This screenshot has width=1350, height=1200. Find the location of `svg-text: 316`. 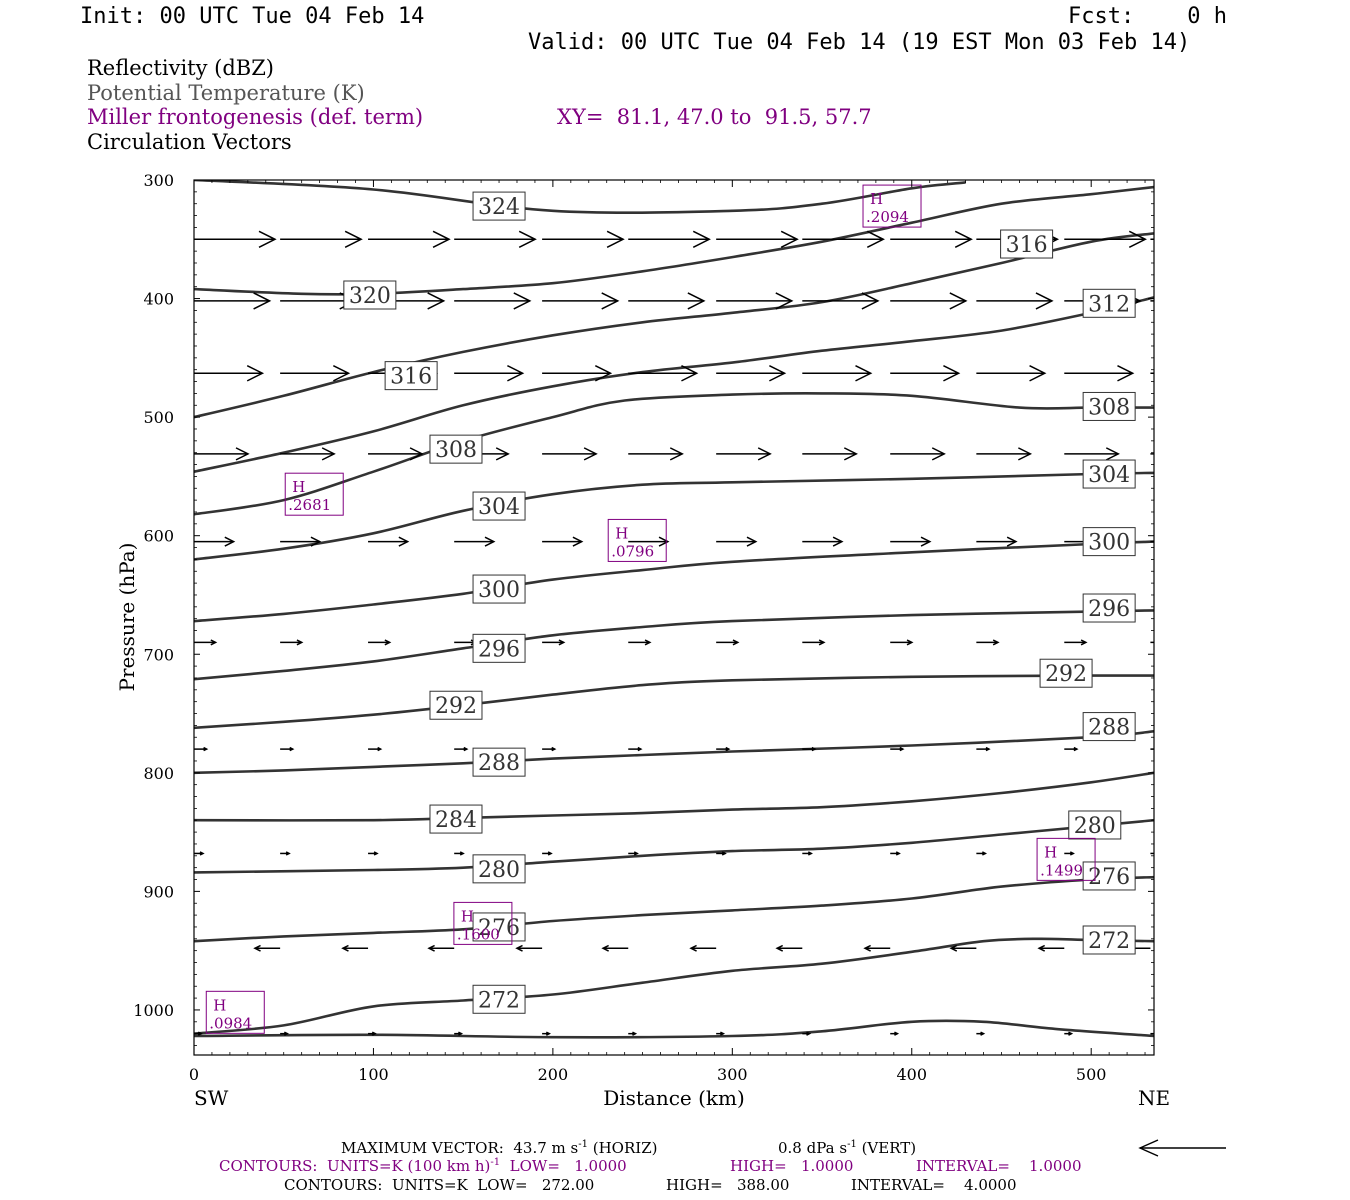

svg-text: 316 is located at coordinates (411, 377).